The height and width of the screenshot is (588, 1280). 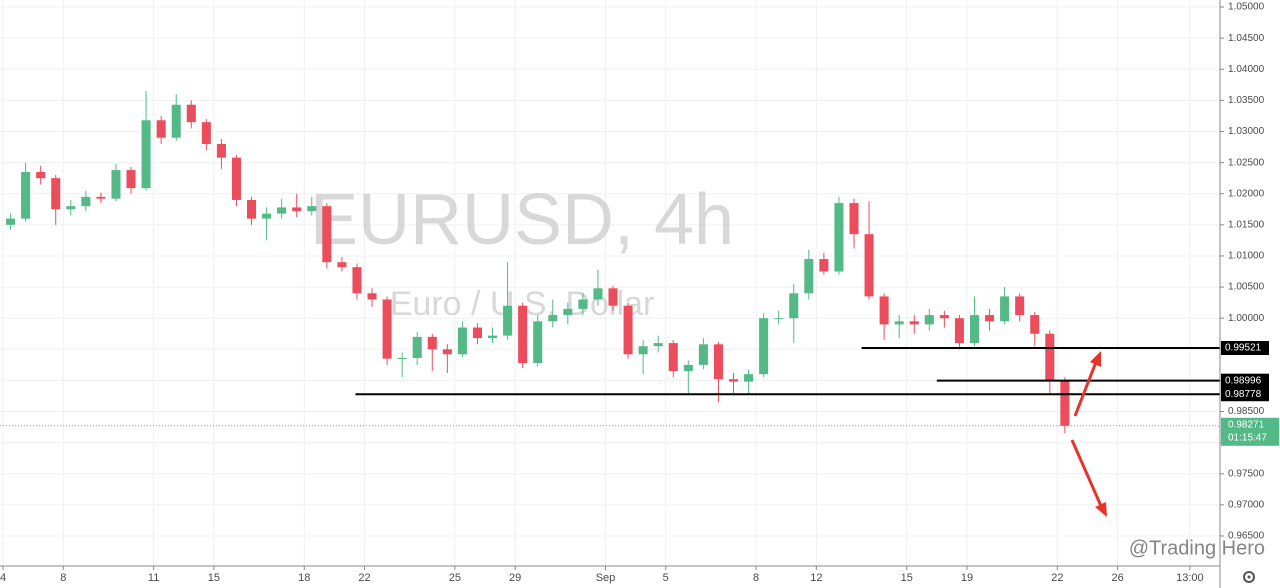 What do you see at coordinates (1246, 256) in the screenshot?
I see `y-tick-label: 1.01000` at bounding box center [1246, 256].